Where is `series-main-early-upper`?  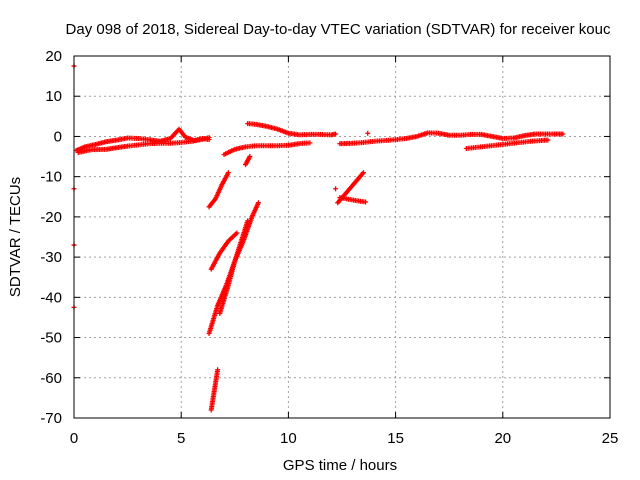
series-main-early-upper is located at coordinates (141, 140).